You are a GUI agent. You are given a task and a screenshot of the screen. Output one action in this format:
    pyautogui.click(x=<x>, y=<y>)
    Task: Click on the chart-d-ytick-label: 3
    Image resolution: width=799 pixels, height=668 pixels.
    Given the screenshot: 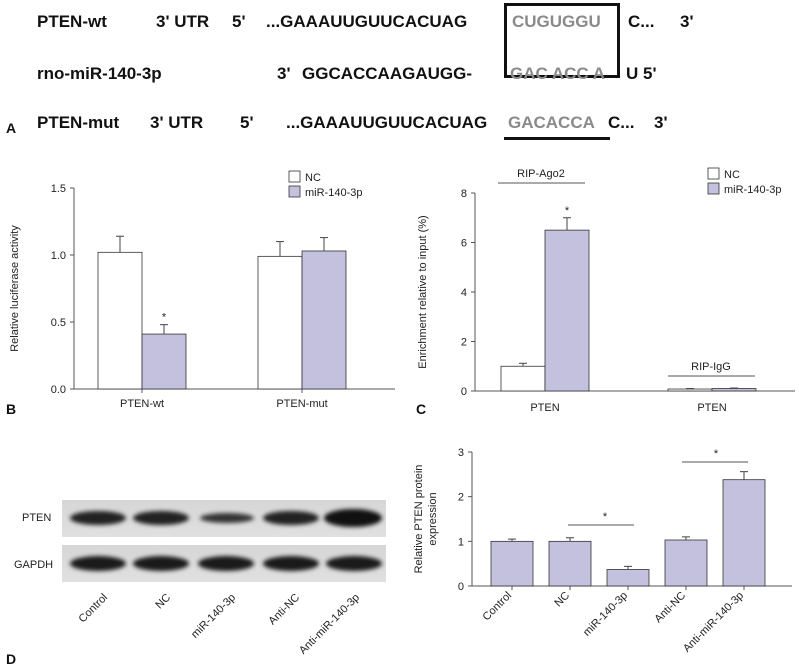 What is the action you would take?
    pyautogui.click(x=461, y=453)
    